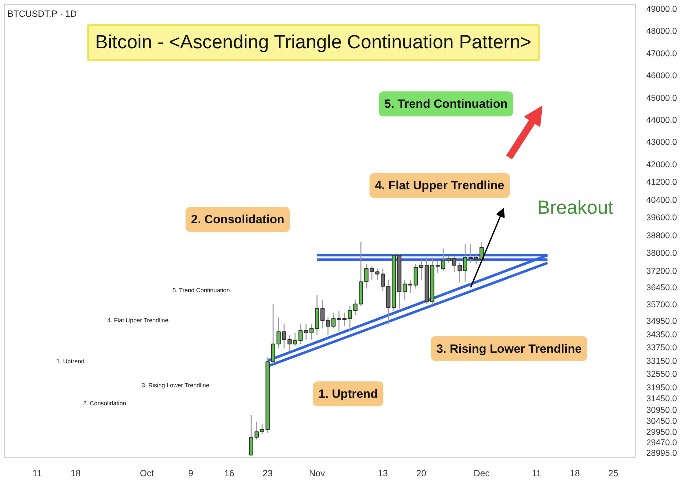  What do you see at coordinates (147, 473) in the screenshot?
I see `x-tick-label: Oct` at bounding box center [147, 473].